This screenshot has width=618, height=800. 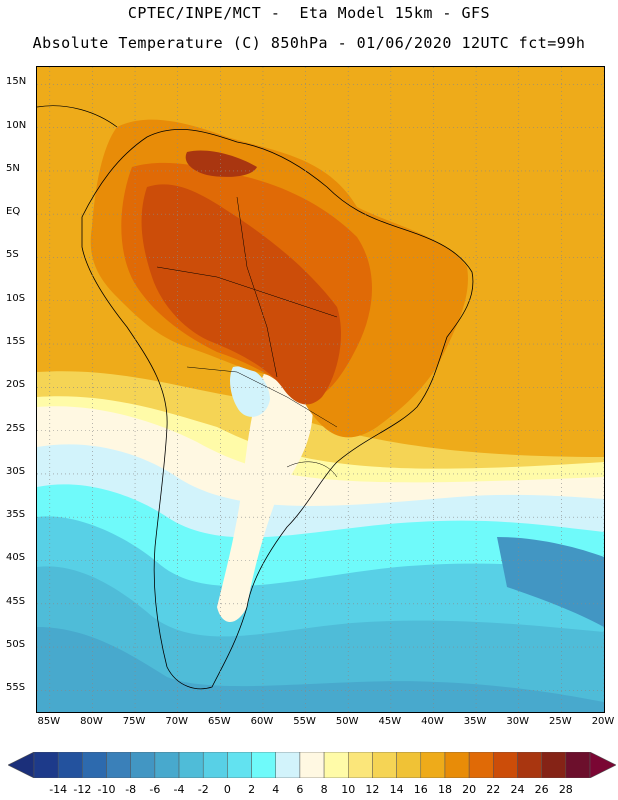 What do you see at coordinates (12, 255) in the screenshot?
I see `latitude-label: 5S` at bounding box center [12, 255].